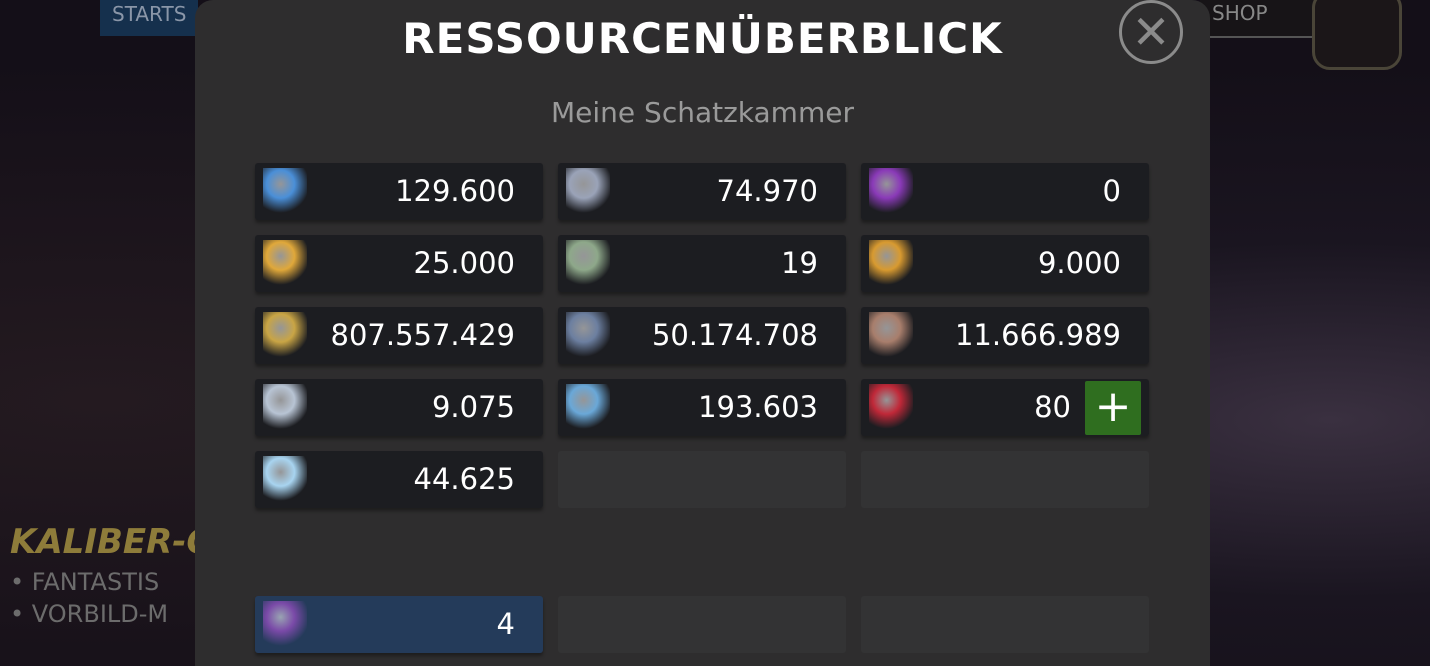  I want to click on resource-cell: 0, so click(1005, 191).